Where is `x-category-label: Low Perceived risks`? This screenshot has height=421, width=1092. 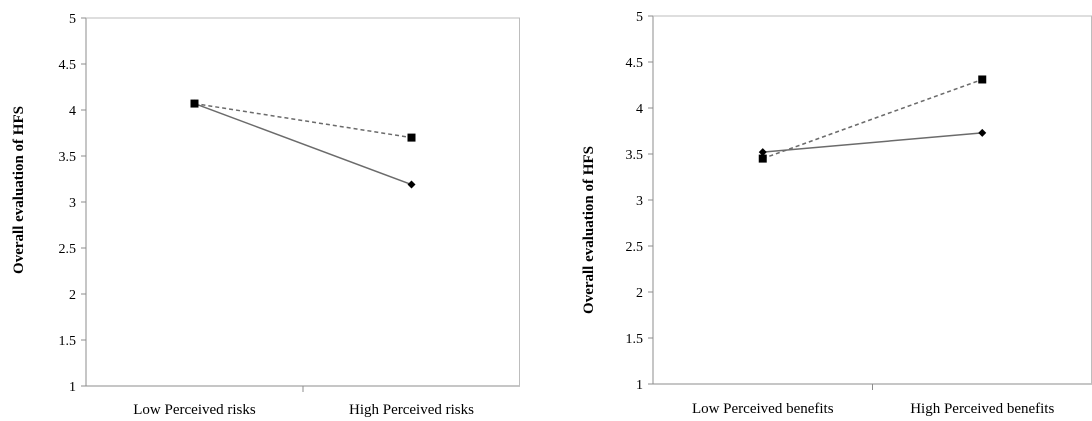
x-category-label: Low Perceived risks is located at coordinates (194, 410).